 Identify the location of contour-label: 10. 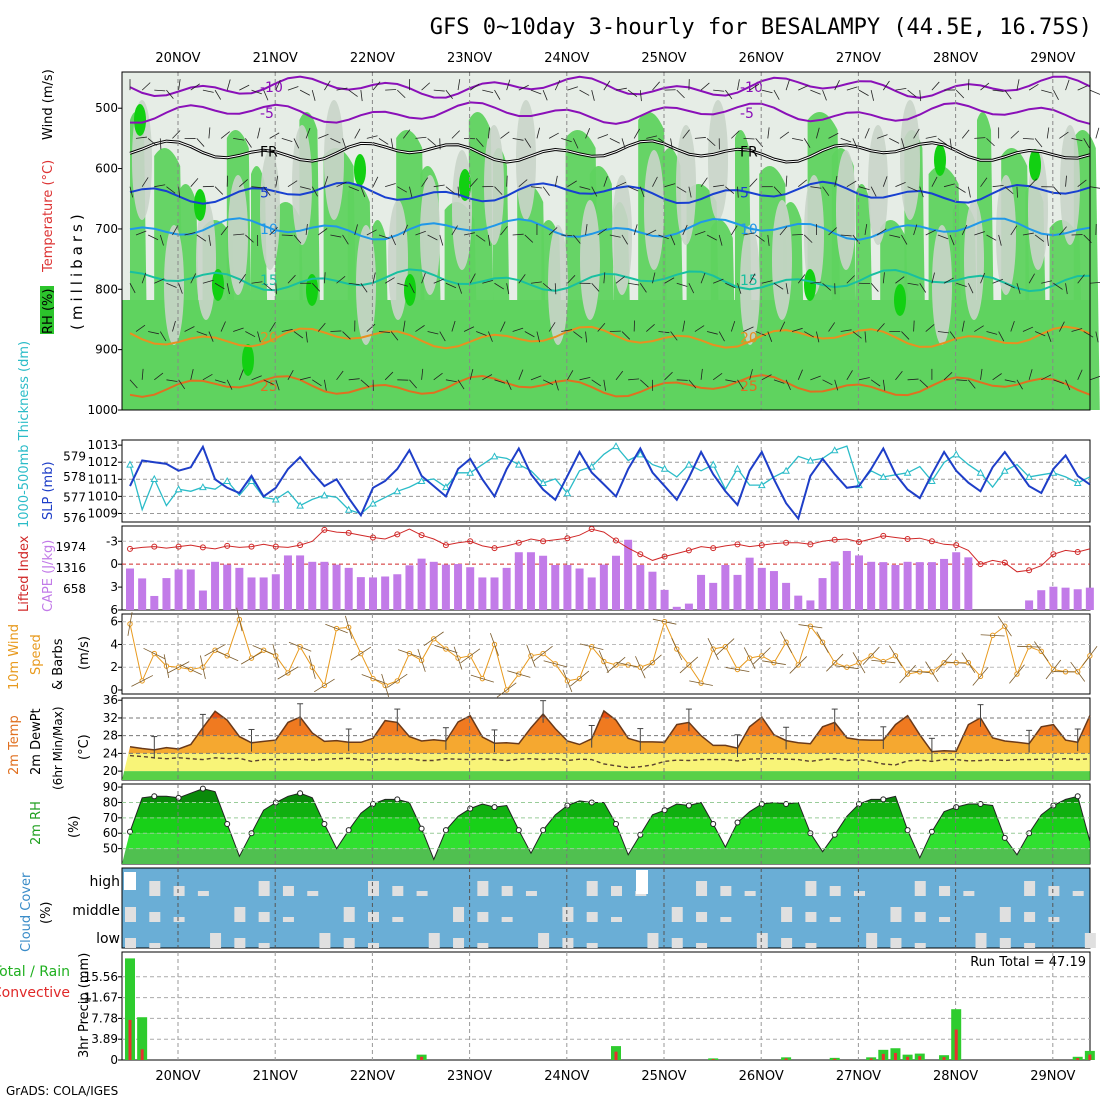
(269, 230).